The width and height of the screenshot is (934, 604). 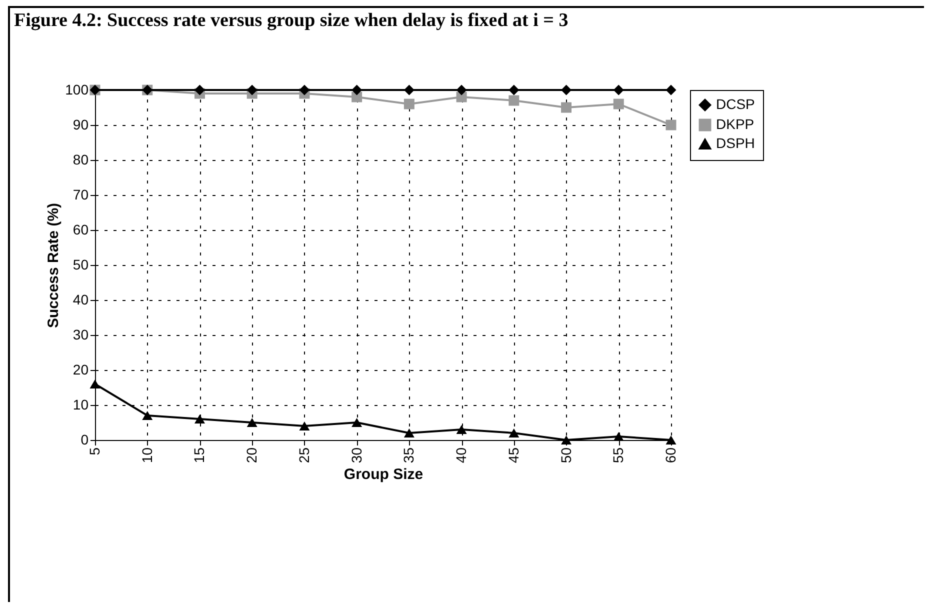 I want to click on y-tick-label: 10, so click(x=80, y=404).